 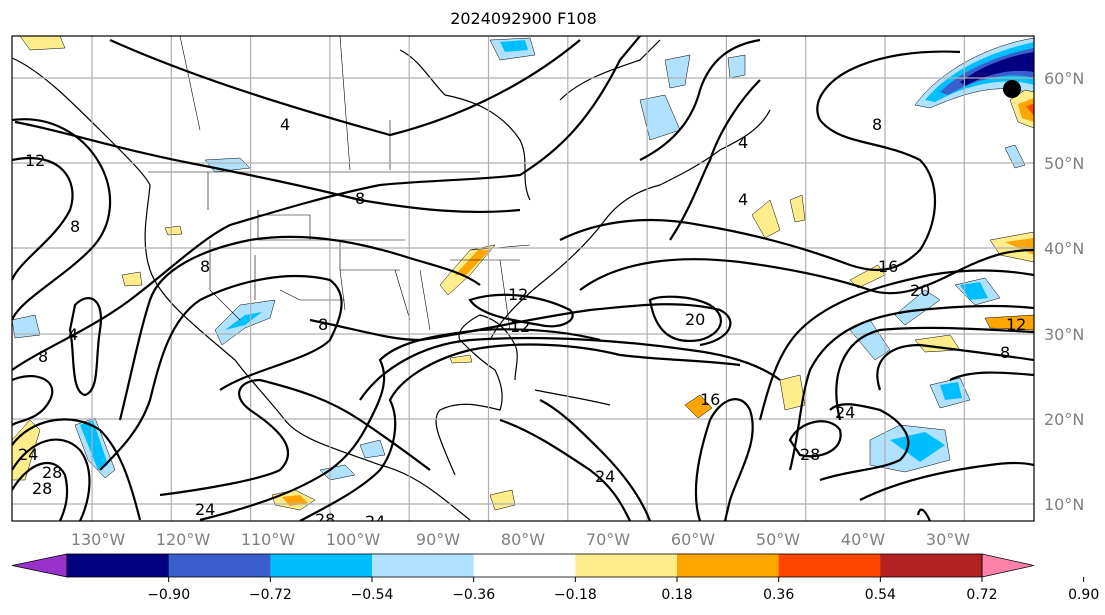 What do you see at coordinates (981, 595) in the screenshot?
I see `colorbar-tick-label: 0.72` at bounding box center [981, 595].